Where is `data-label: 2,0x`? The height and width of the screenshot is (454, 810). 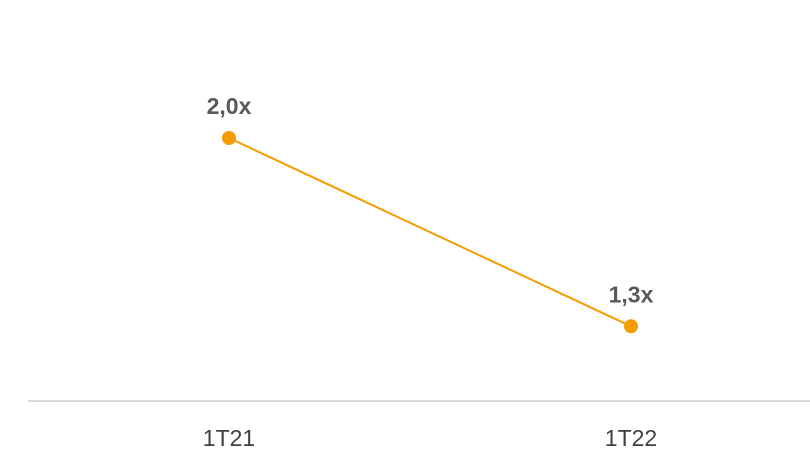
data-label: 2,0x is located at coordinates (229, 106).